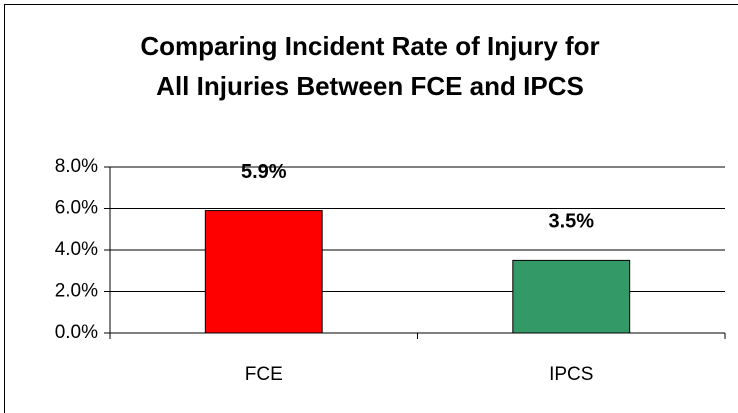 This screenshot has width=738, height=413. I want to click on y-tick-label: 0.0%, so click(76, 332).